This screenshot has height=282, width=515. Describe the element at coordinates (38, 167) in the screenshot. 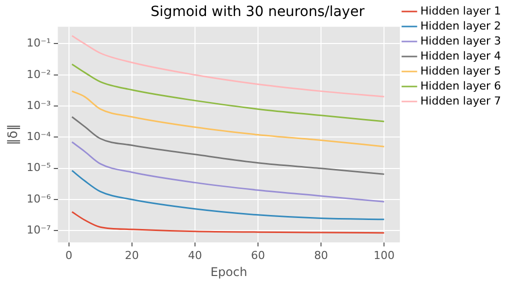

I see `y-tick-label: 10⁻⁵` at that location.